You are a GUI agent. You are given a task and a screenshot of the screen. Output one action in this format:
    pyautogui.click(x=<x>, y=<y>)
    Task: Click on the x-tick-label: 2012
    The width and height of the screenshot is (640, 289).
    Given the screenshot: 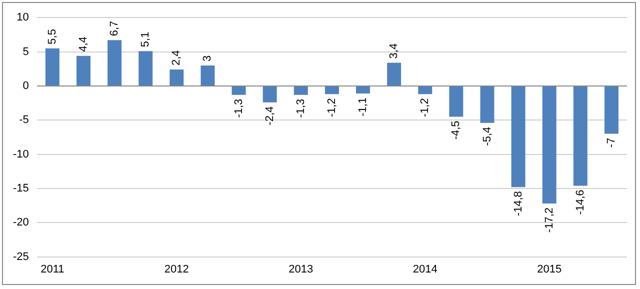 What is the action you would take?
    pyautogui.click(x=176, y=269)
    